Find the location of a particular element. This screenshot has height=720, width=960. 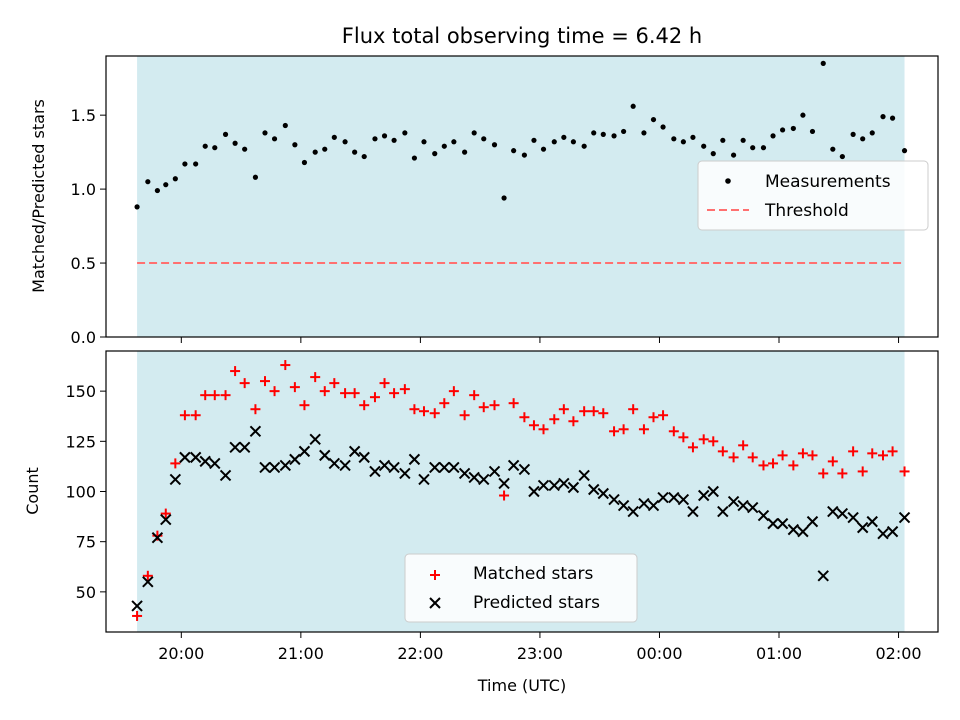

legend-matched-marker is located at coordinates (435, 575).